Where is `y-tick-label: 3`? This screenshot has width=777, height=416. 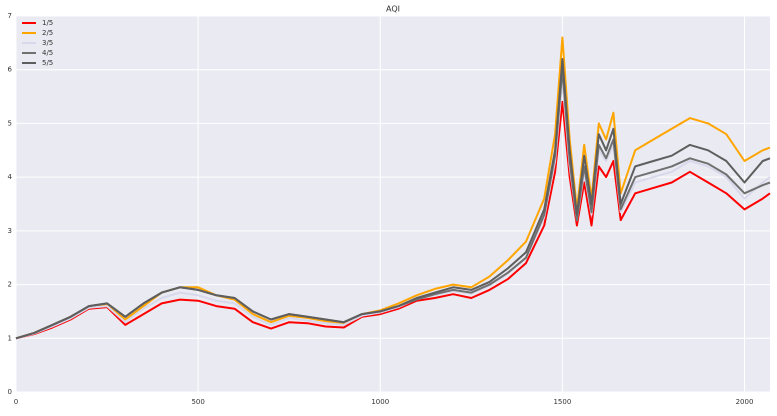
y-tick-label: 3 is located at coordinates (10, 231).